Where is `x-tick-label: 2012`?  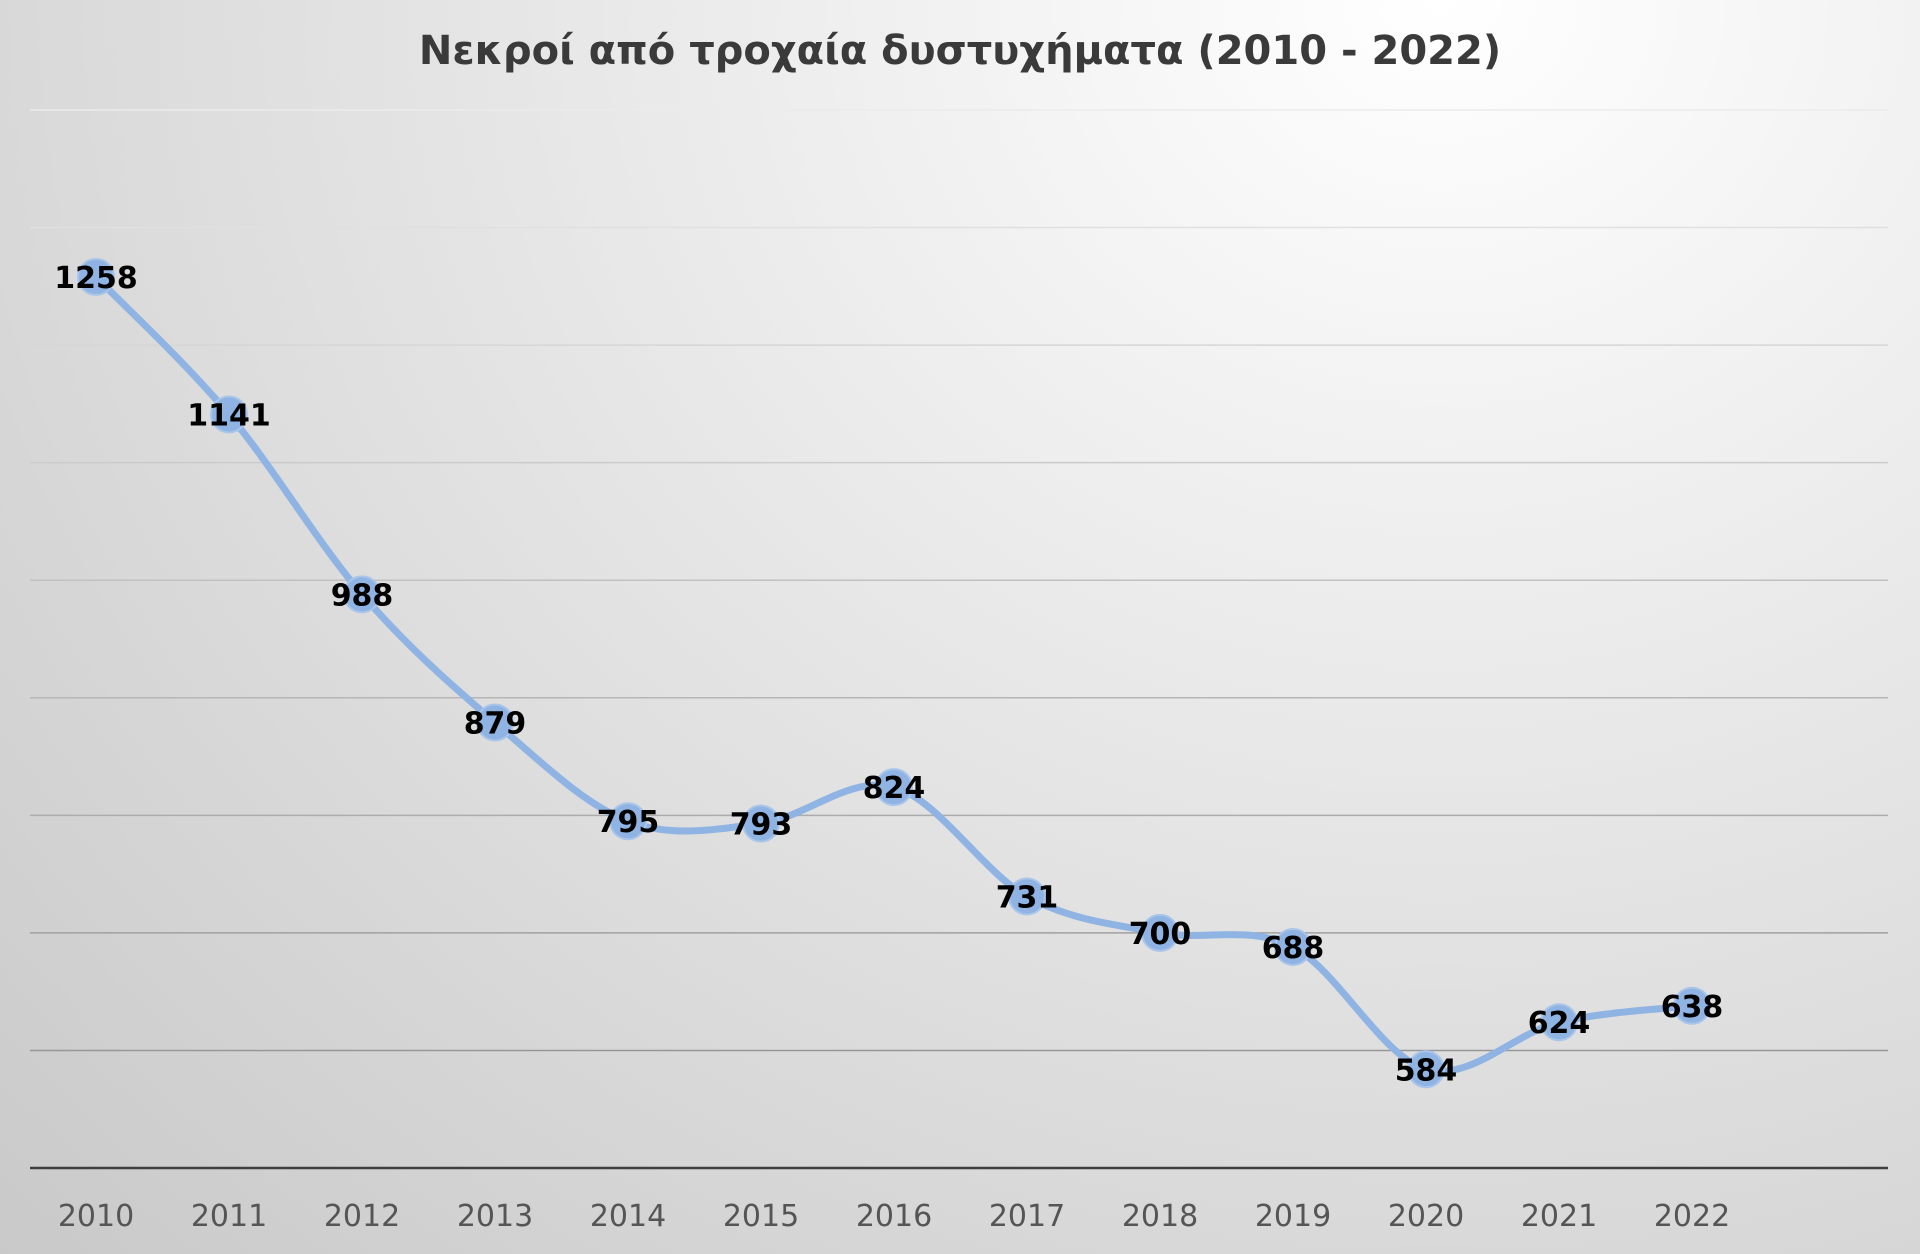 x-tick-label: 2012 is located at coordinates (362, 1216).